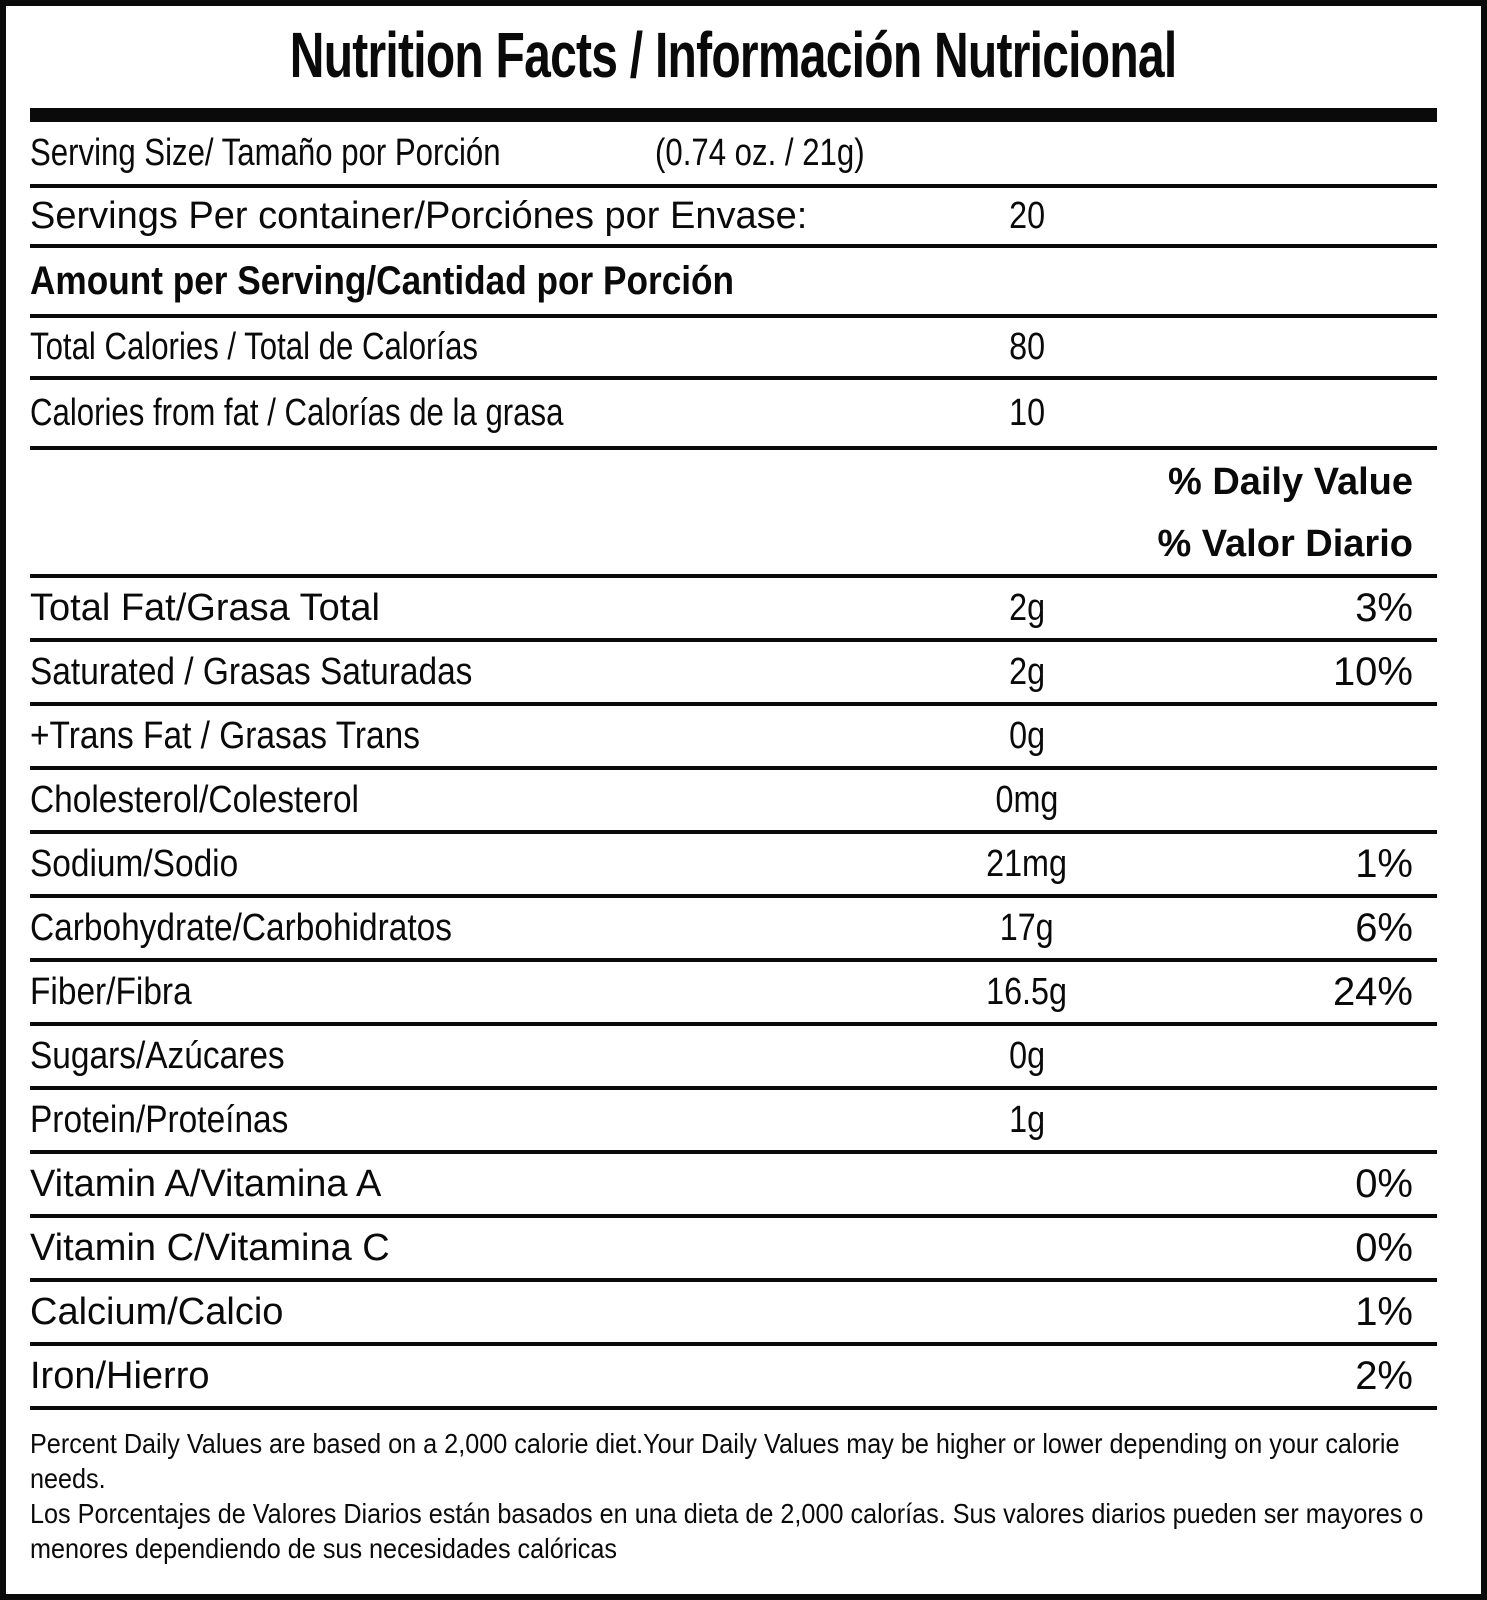 The height and width of the screenshot is (1600, 1487). I want to click on nutrient-daily-value: 10%, so click(1372, 671).